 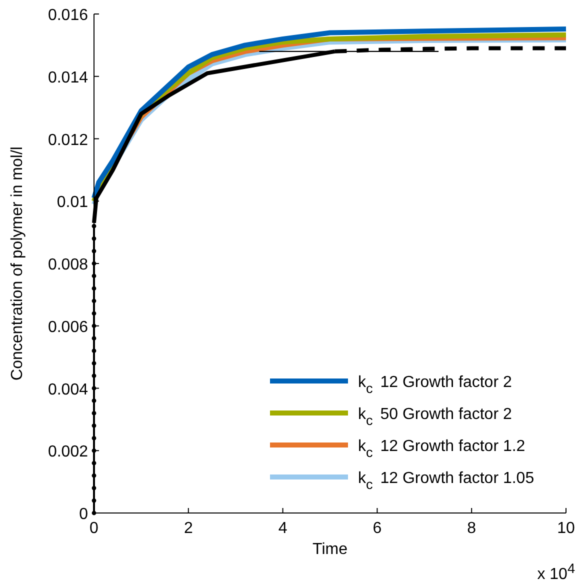 What do you see at coordinates (188, 528) in the screenshot?
I see `x-tick-label: 2` at bounding box center [188, 528].